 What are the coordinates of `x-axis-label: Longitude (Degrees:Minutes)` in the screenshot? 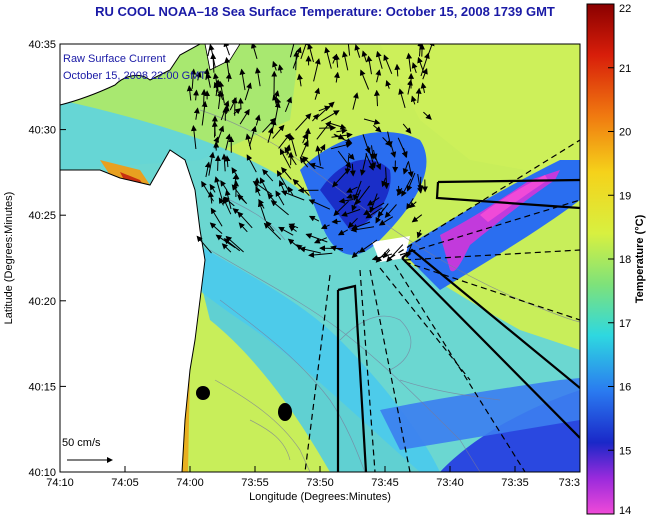 It's located at (320, 497).